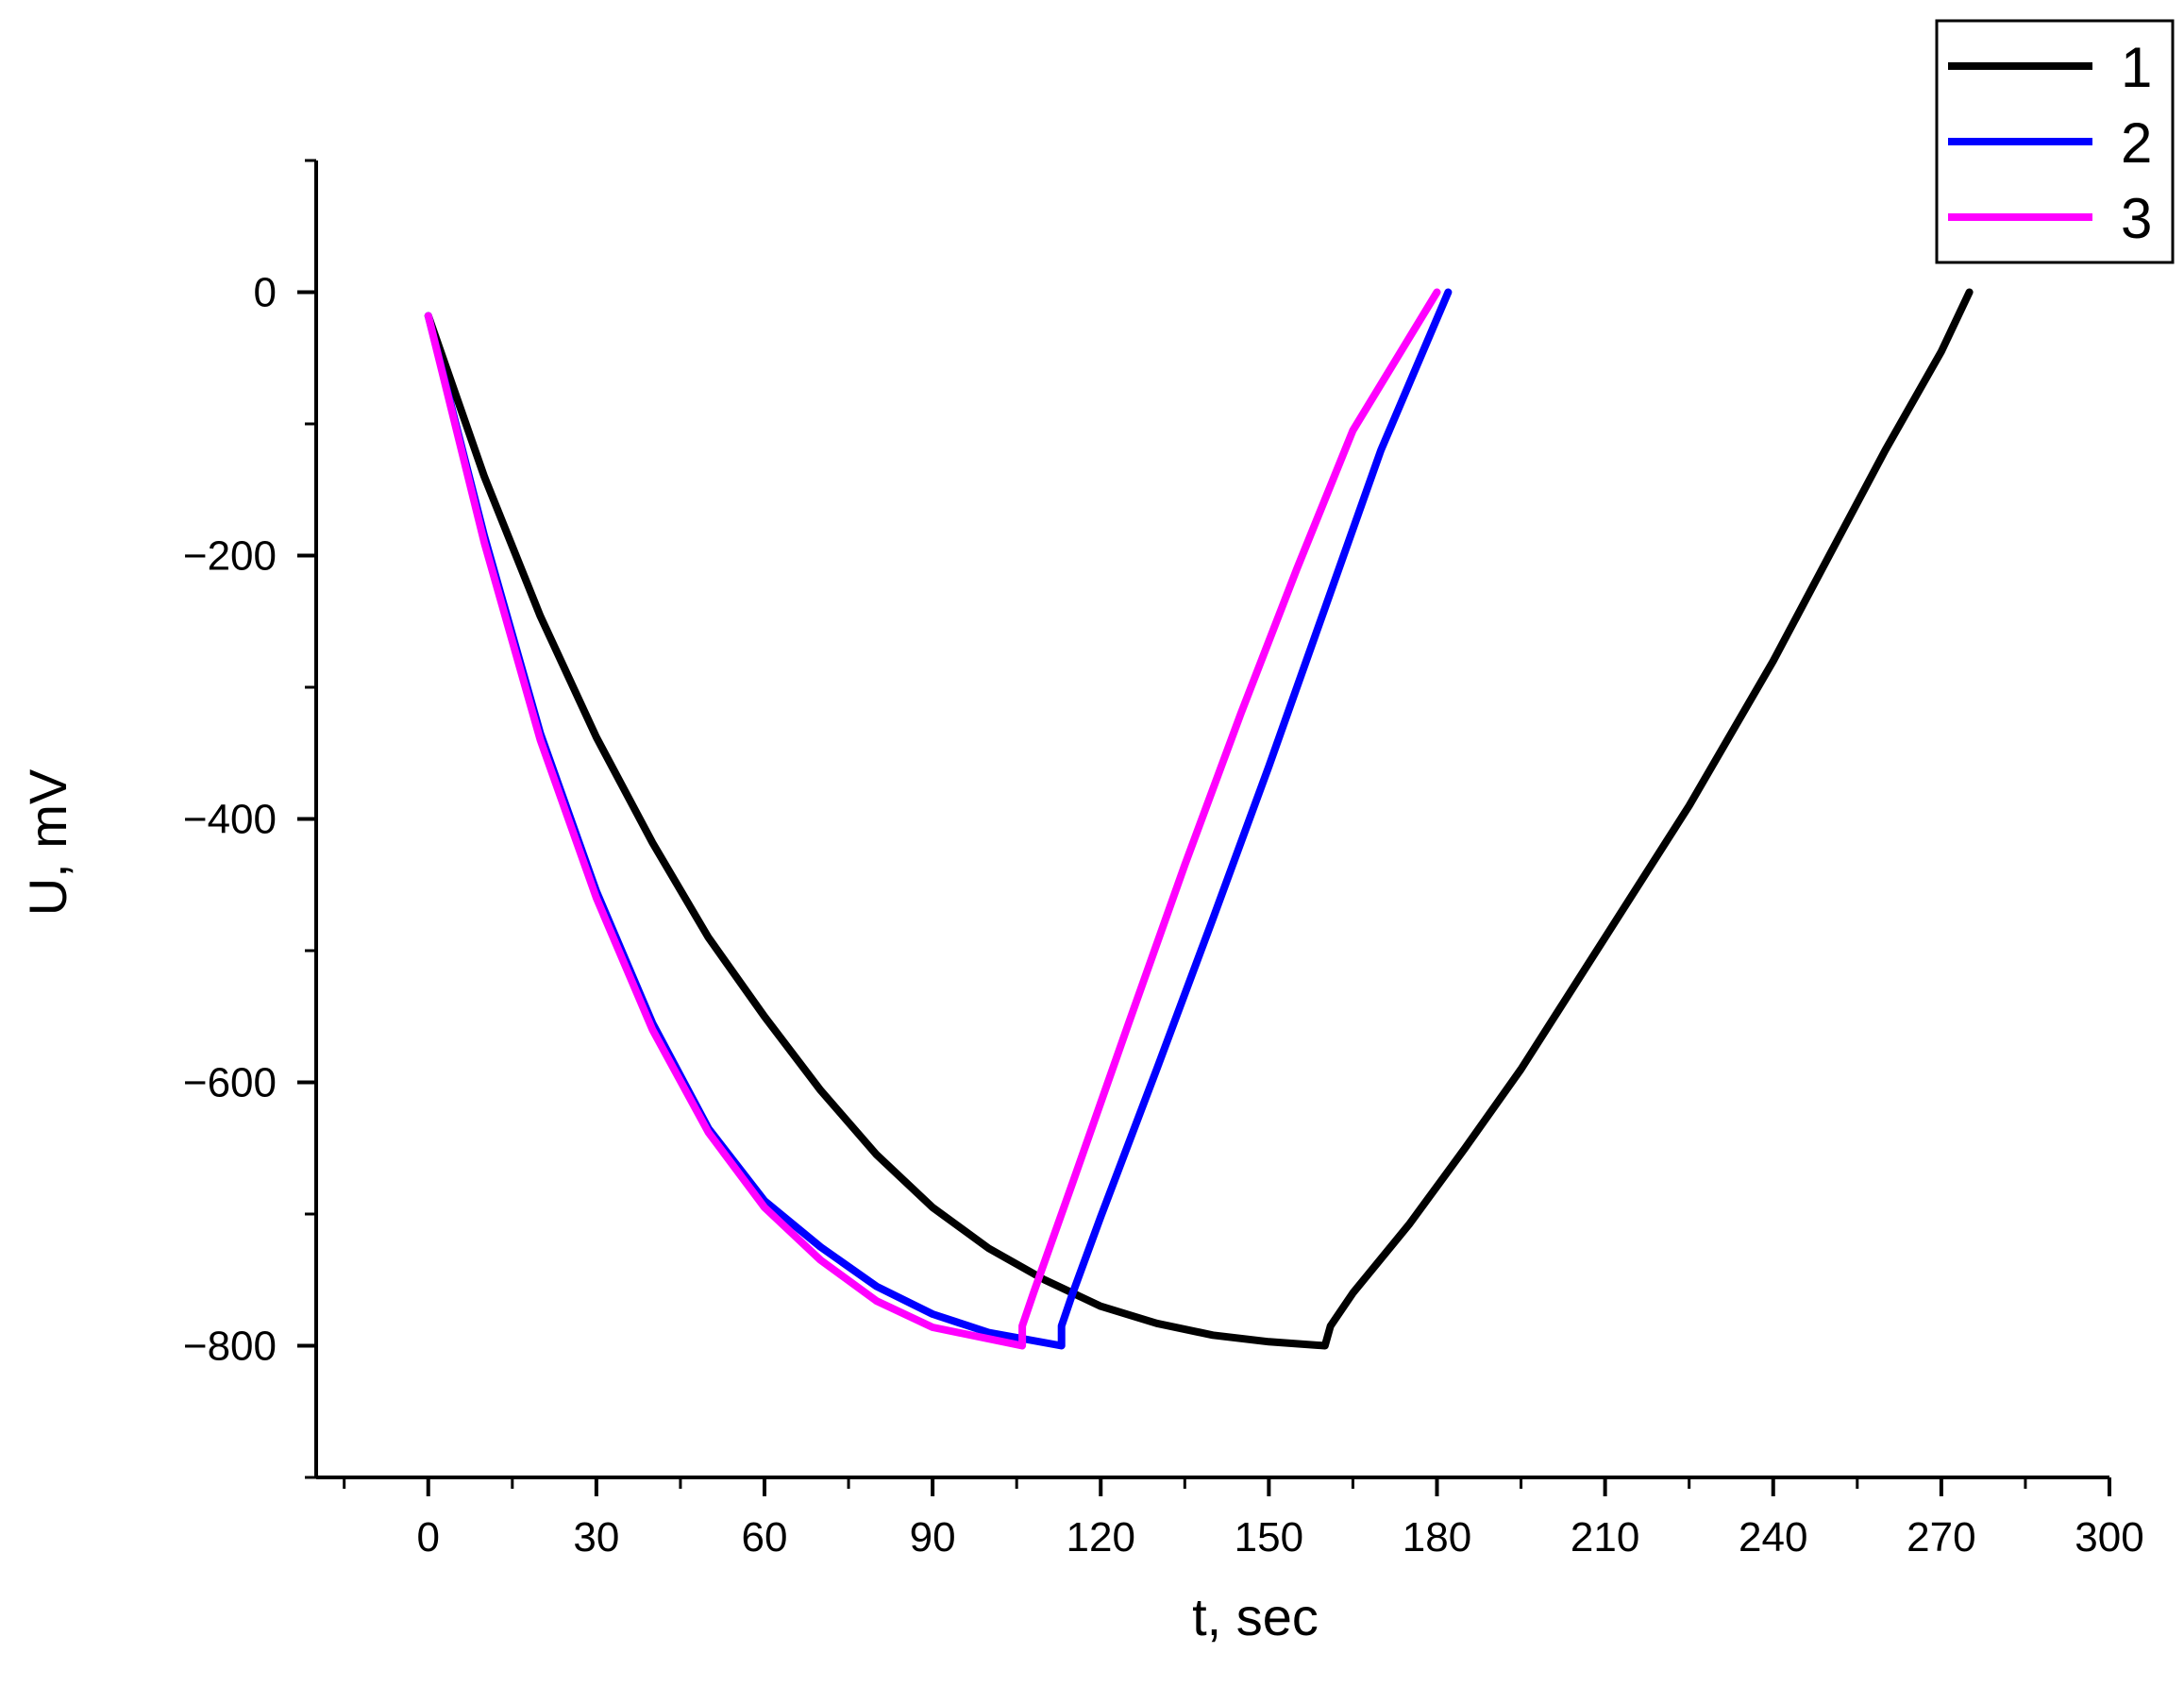  Describe the element at coordinates (1605, 1537) in the screenshot. I see `x-tick-label: 210` at that location.